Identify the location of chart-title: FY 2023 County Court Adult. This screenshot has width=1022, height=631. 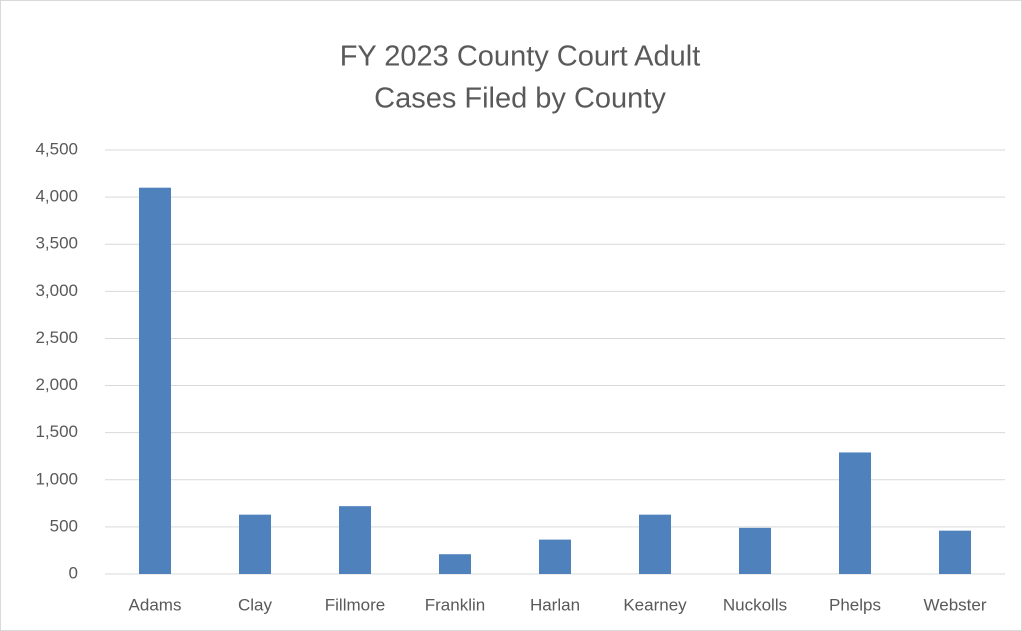
(520, 57).